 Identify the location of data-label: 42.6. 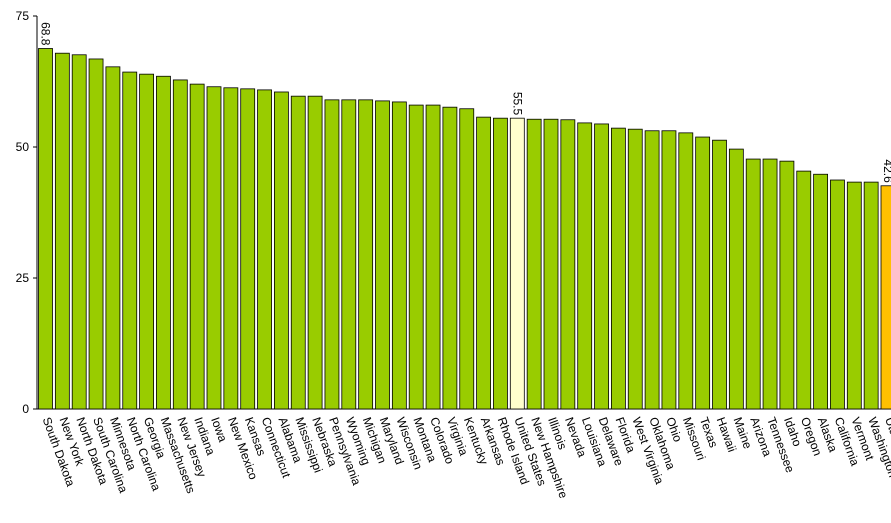
(886, 171).